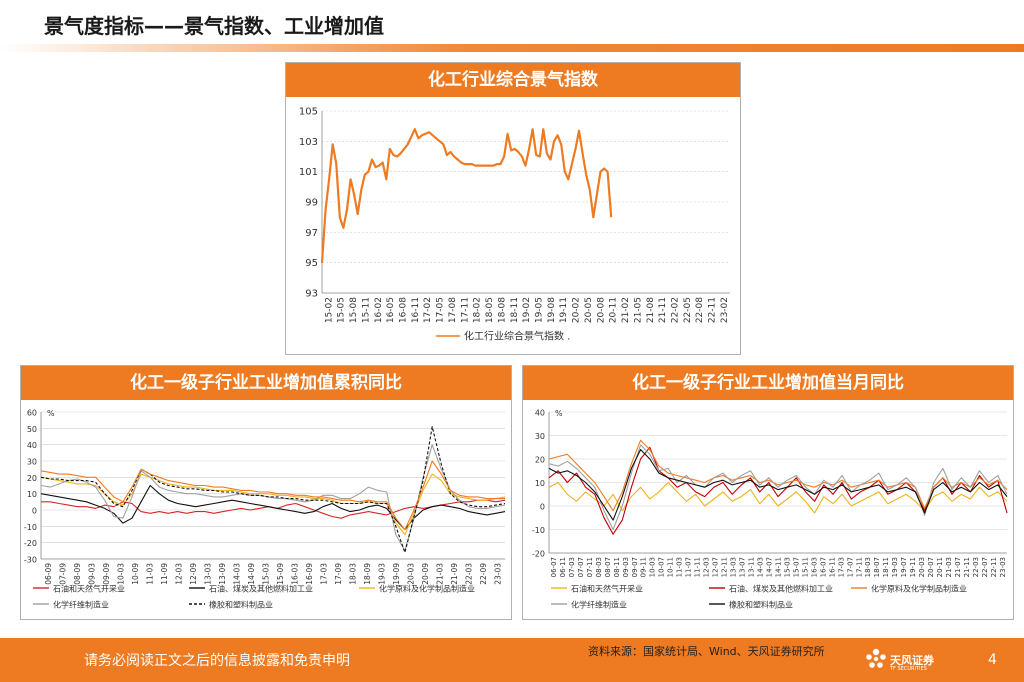 The width and height of the screenshot is (1024, 682). What do you see at coordinates (32, 429) in the screenshot?
I see `y-tick-label: 50` at bounding box center [32, 429].